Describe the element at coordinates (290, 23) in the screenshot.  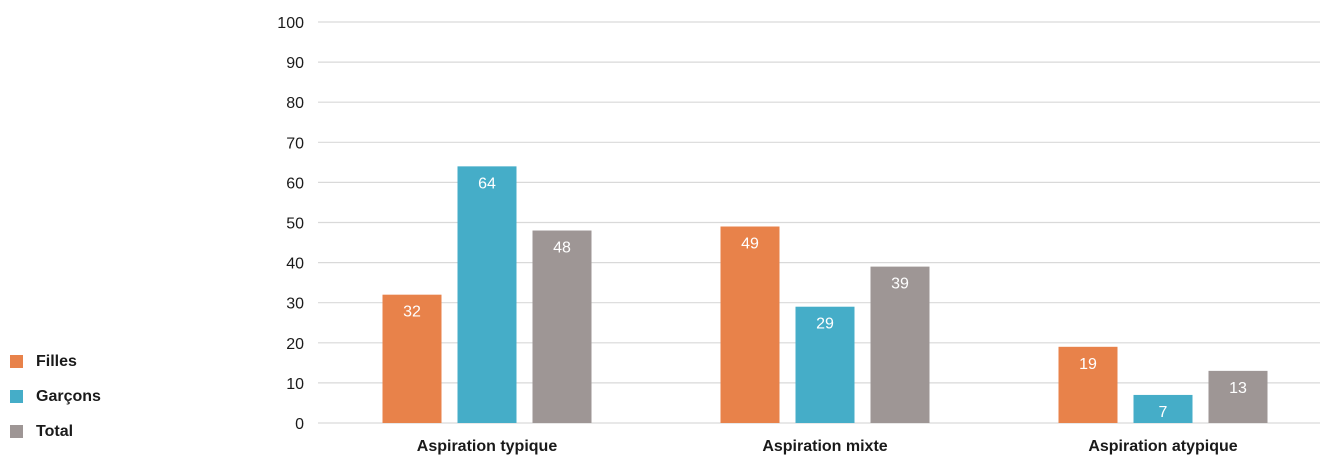
I see `y-tick-label-100: 100` at that location.